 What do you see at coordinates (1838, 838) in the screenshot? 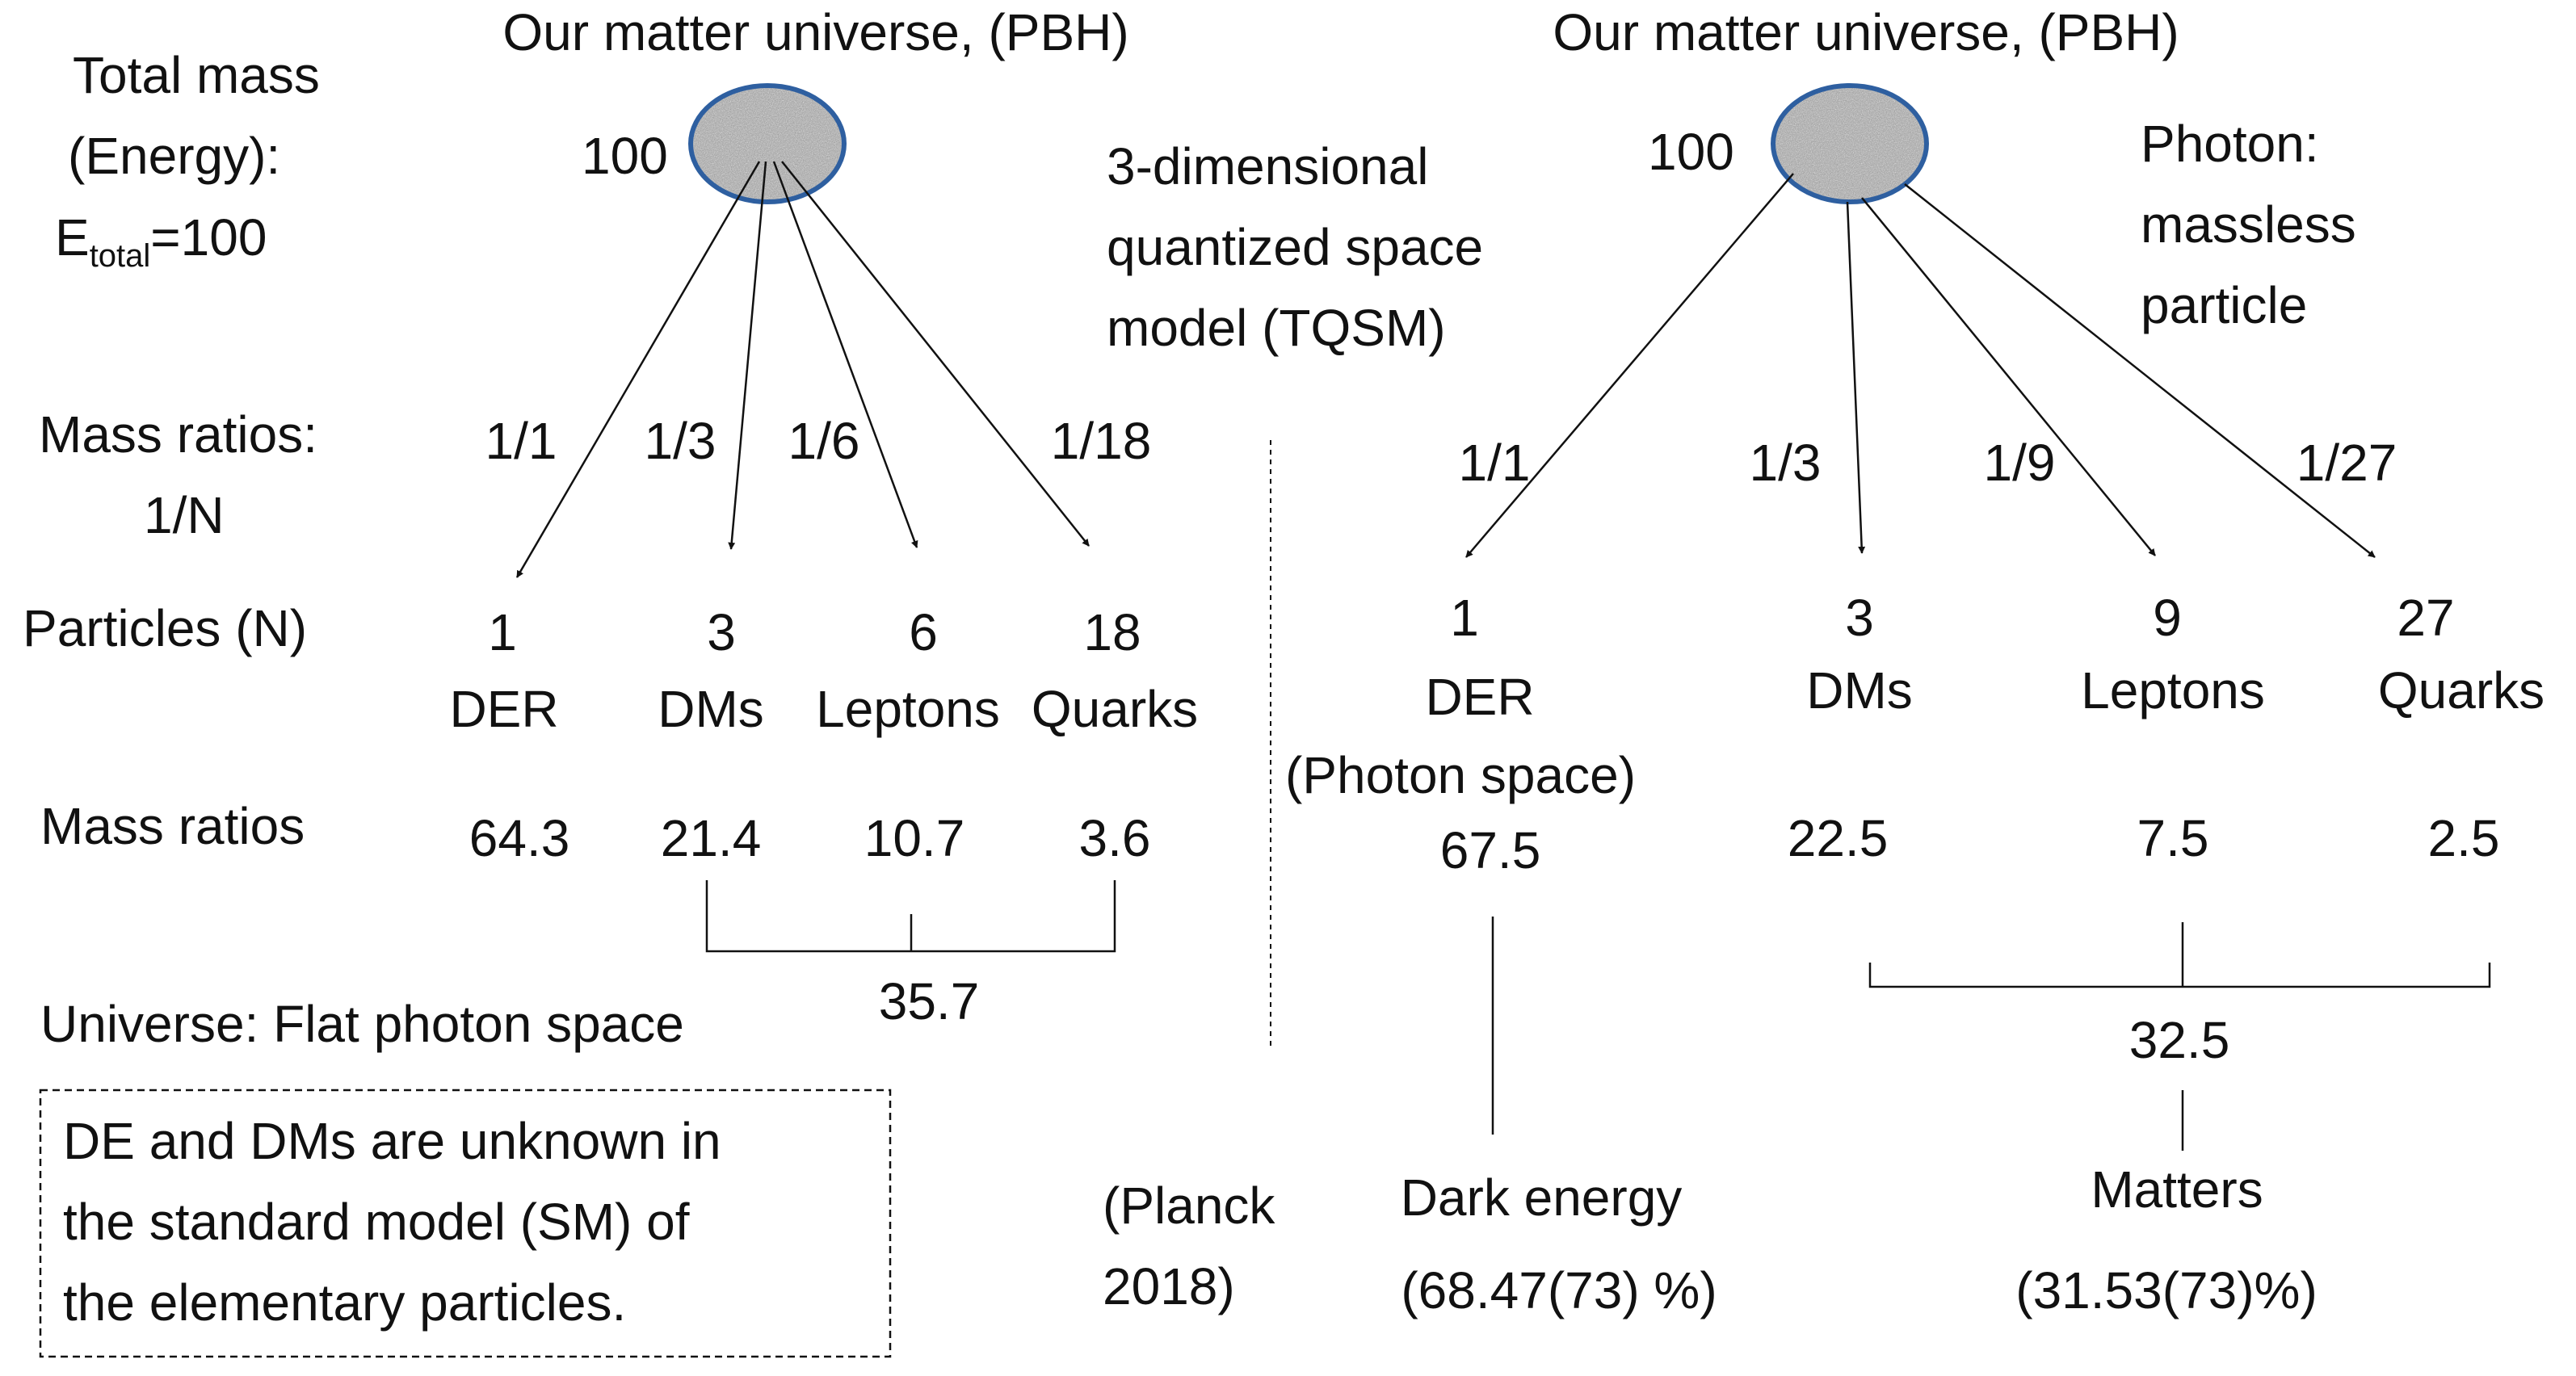
I see `right-mass-dms: 22.5` at bounding box center [1838, 838].